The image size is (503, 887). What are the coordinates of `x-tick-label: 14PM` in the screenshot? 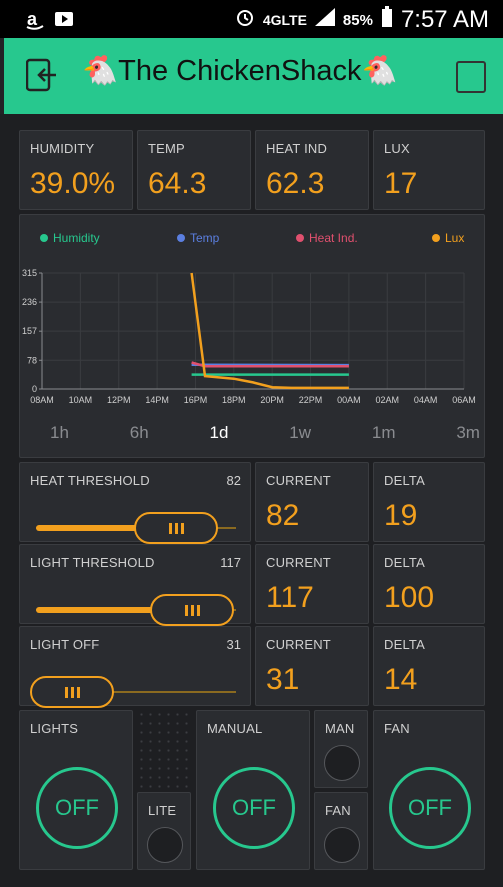 It's located at (157, 400).